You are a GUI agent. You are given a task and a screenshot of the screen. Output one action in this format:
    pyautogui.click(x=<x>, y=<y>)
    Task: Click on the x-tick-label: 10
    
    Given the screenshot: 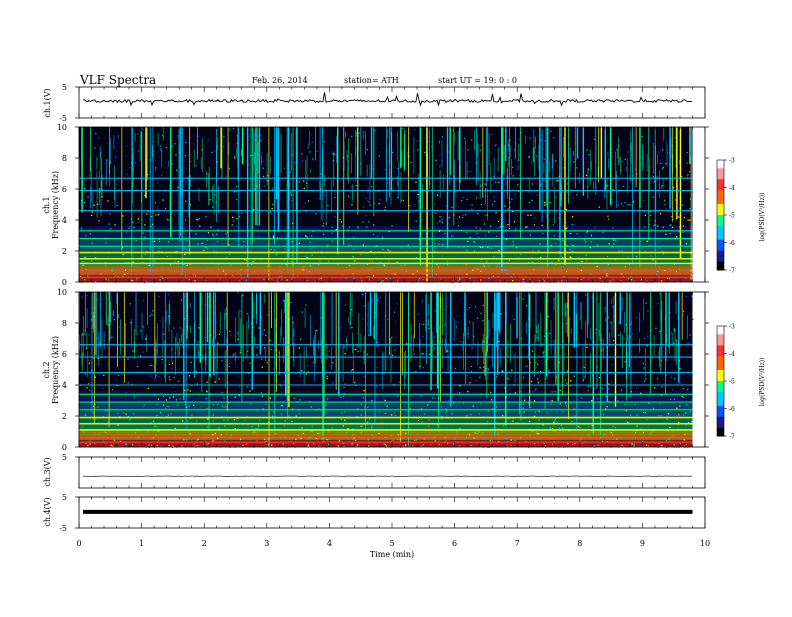 What is the action you would take?
    pyautogui.click(x=705, y=543)
    